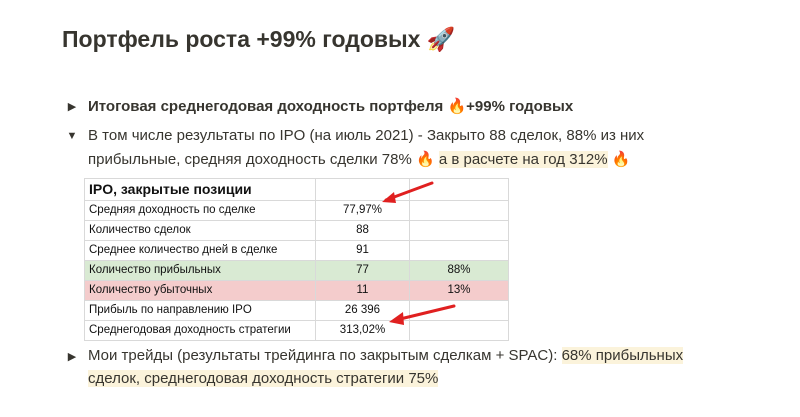 Image resolution: width=800 pixels, height=417 pixels. Describe the element at coordinates (296, 310) in the screenshot. I see `table-row: Прибыль по направлению IPO 26 396` at that location.